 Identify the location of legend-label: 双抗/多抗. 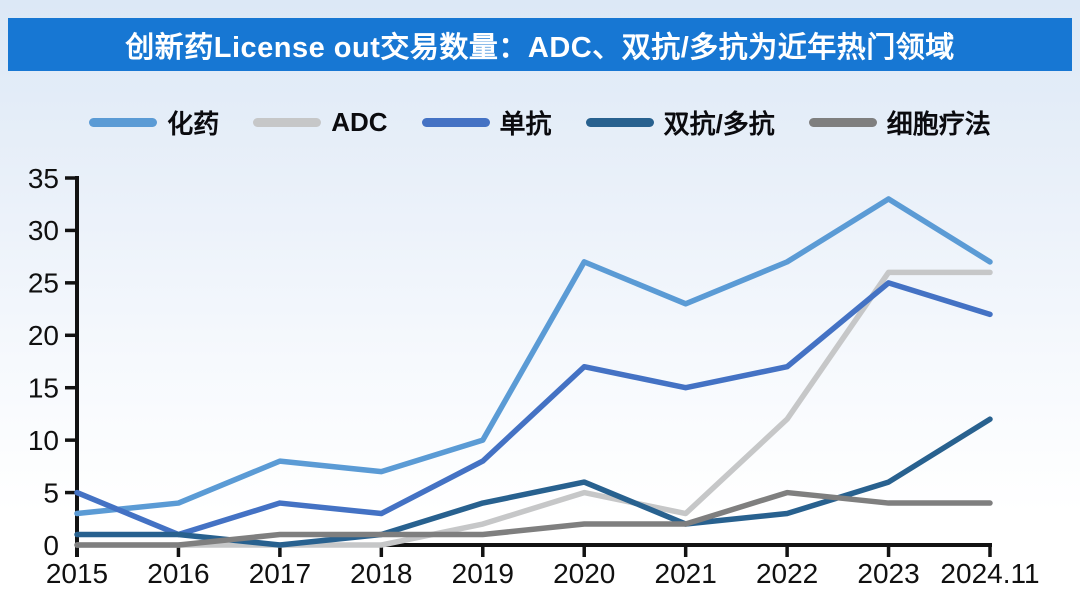
(719, 123).